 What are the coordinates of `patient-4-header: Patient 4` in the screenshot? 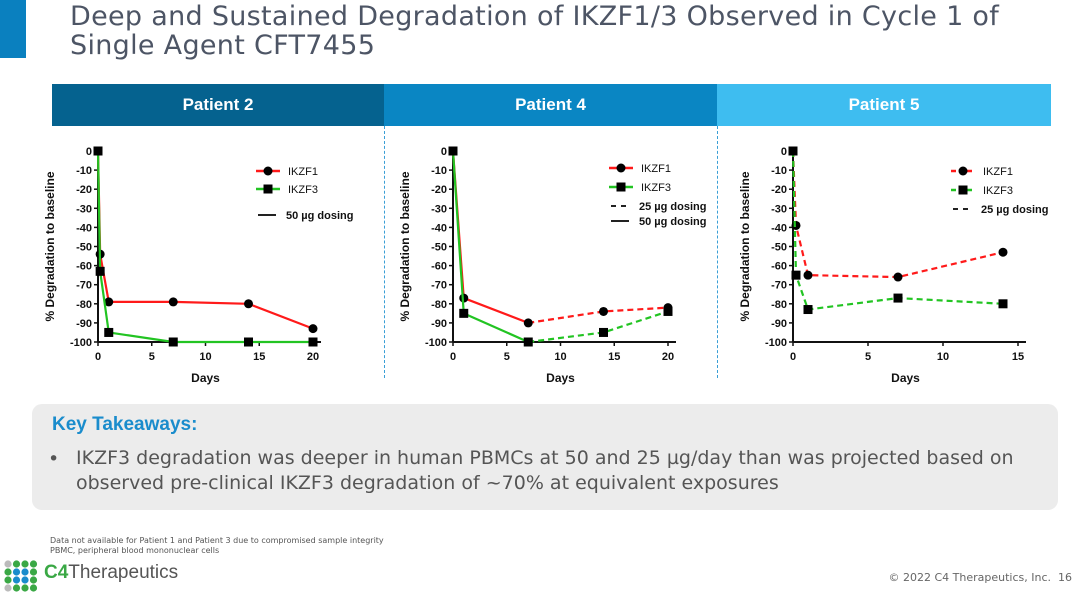 It's located at (550, 105).